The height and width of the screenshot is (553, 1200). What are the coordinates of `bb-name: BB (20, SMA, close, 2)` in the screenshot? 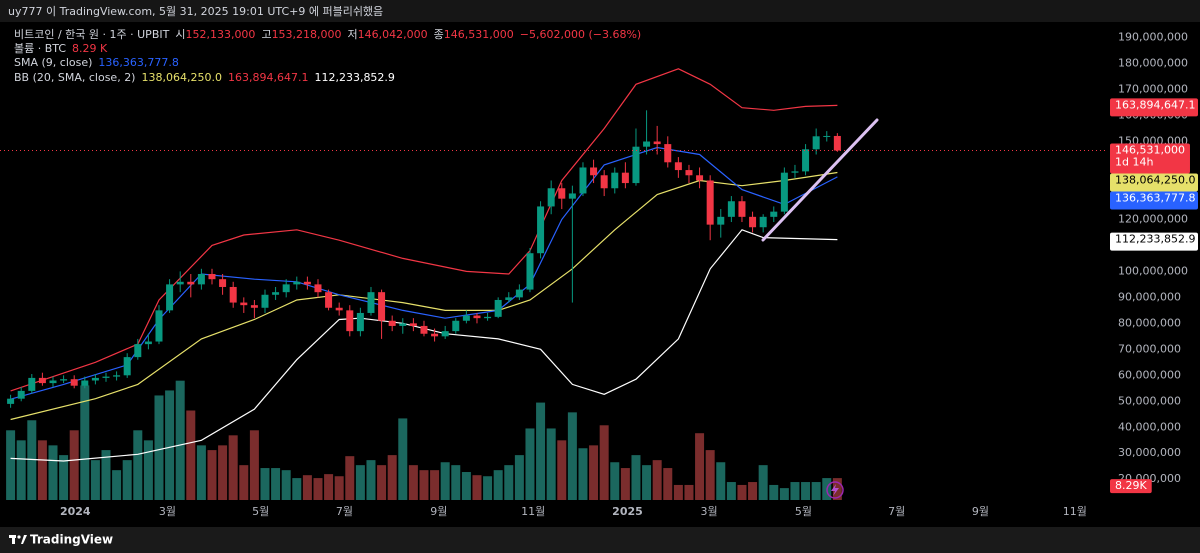 It's located at (74, 77).